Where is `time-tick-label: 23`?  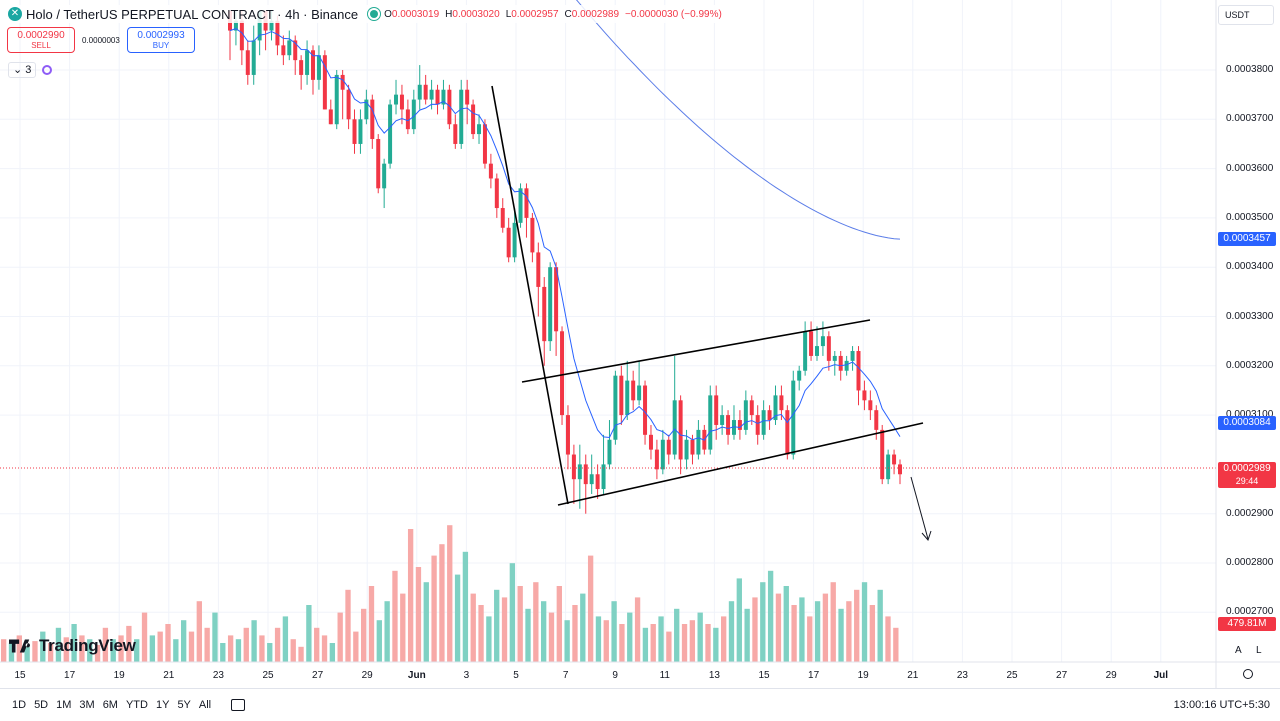
time-tick-label: 23 is located at coordinates (962, 675).